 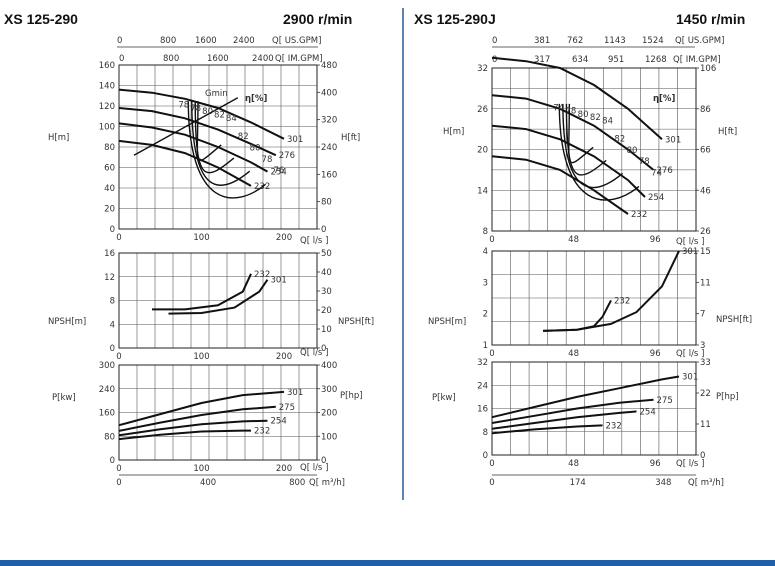 What do you see at coordinates (109, 210) in the screenshot?
I see `y-tick-label: 20` at bounding box center [109, 210].